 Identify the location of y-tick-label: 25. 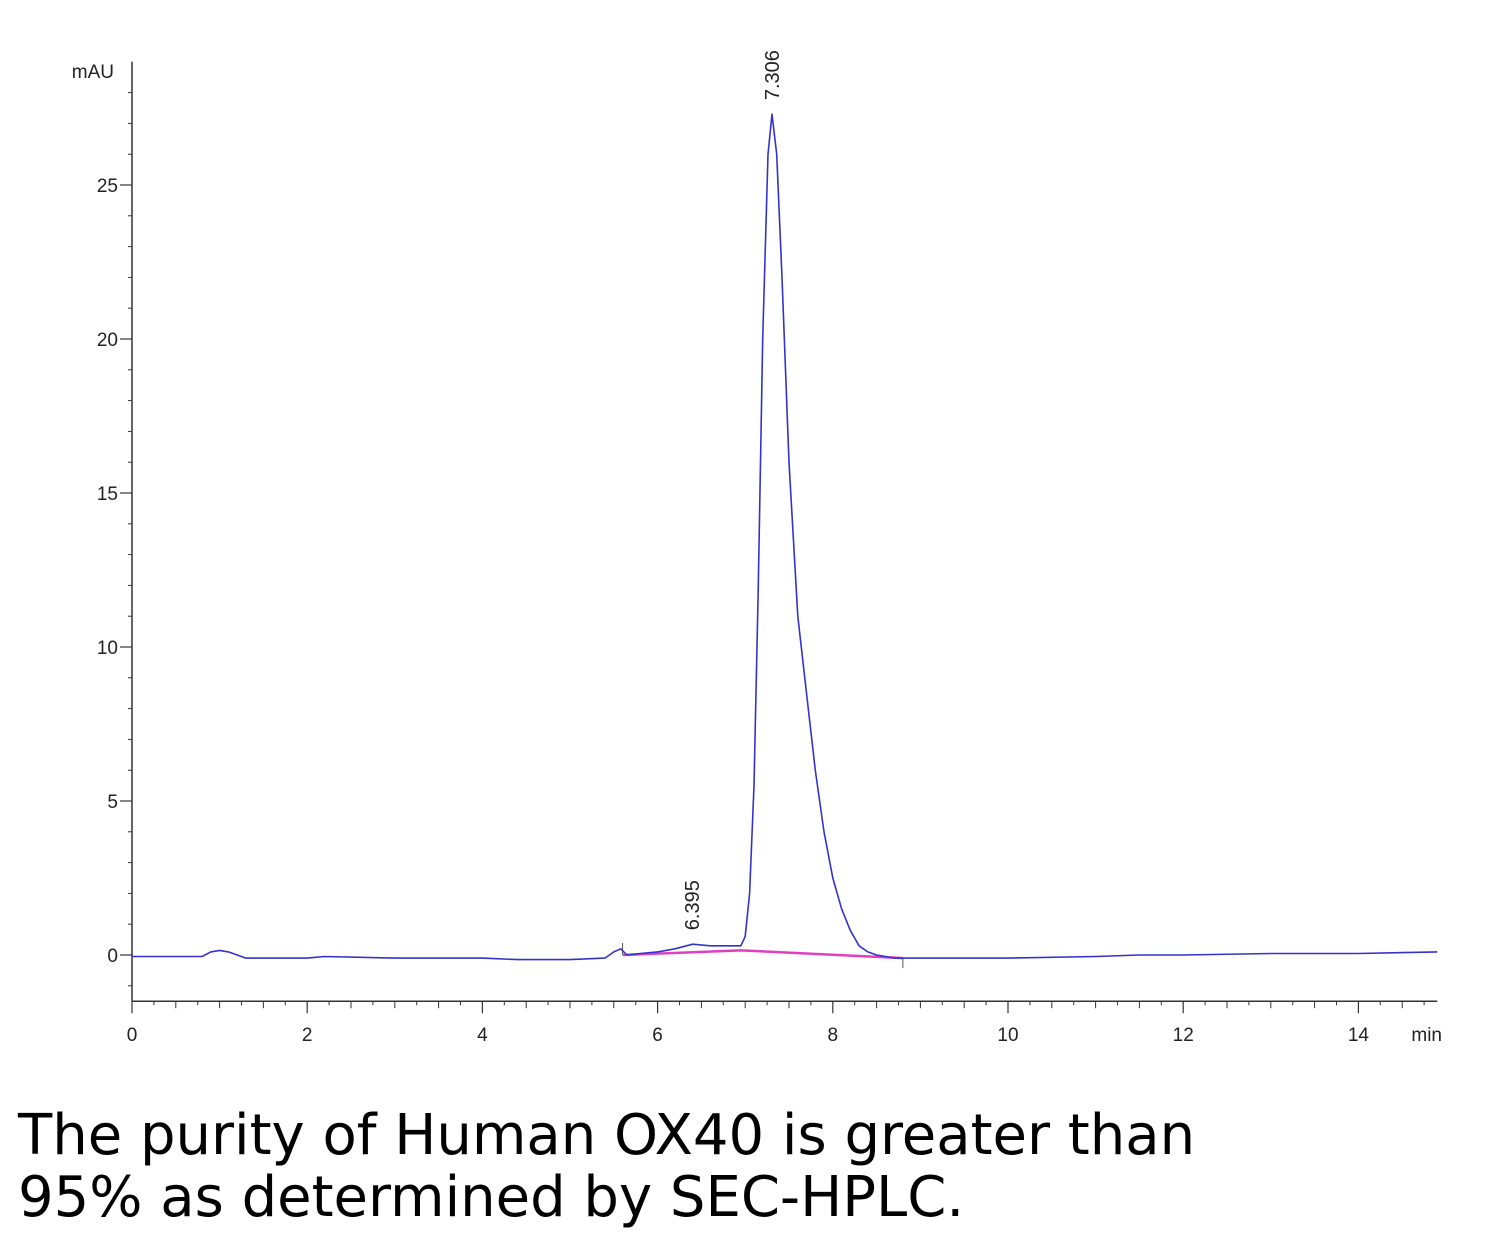
(107, 186).